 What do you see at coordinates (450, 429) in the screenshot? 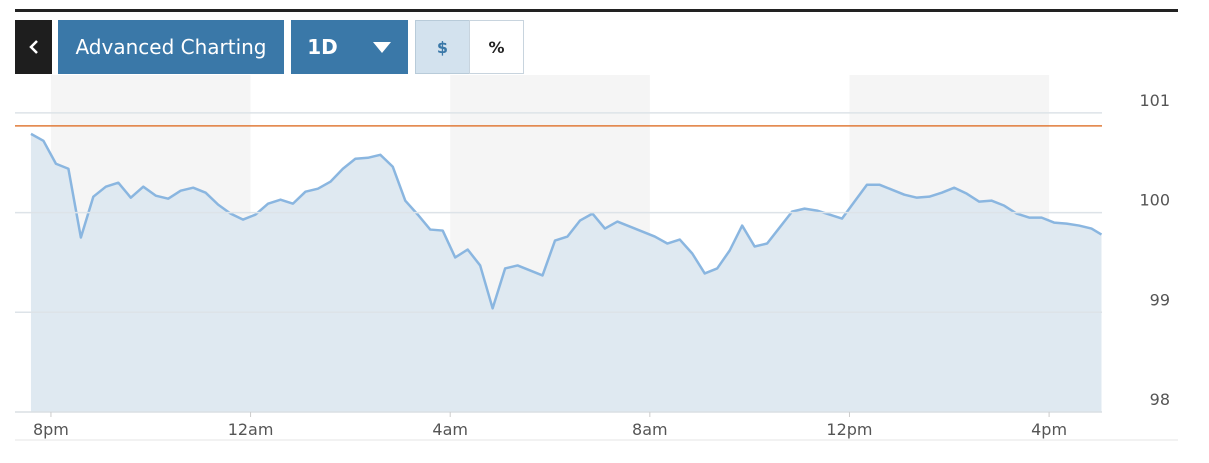
I see `x-tick-label: 4am` at bounding box center [450, 429].